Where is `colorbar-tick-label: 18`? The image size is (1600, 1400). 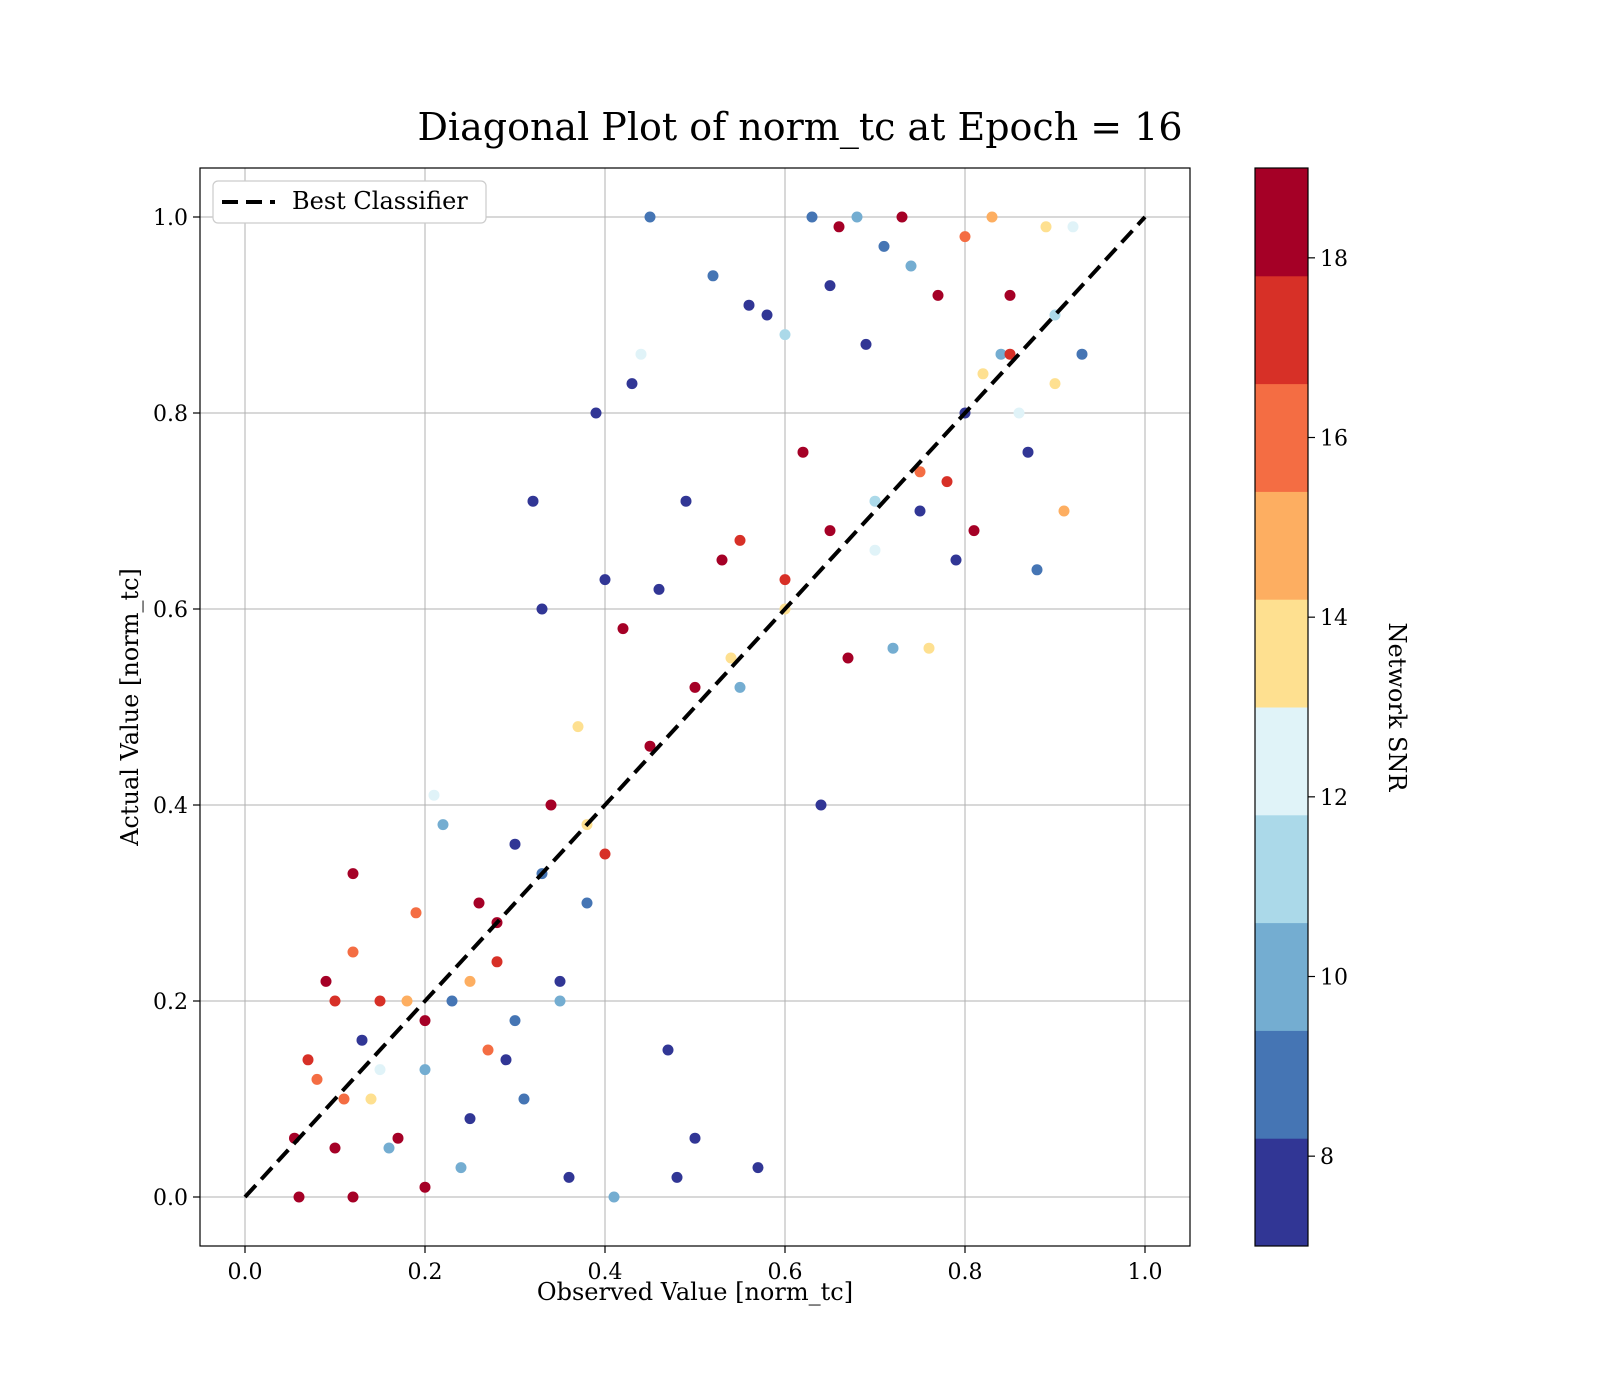 colorbar-tick-label: 18 is located at coordinates (1334, 259).